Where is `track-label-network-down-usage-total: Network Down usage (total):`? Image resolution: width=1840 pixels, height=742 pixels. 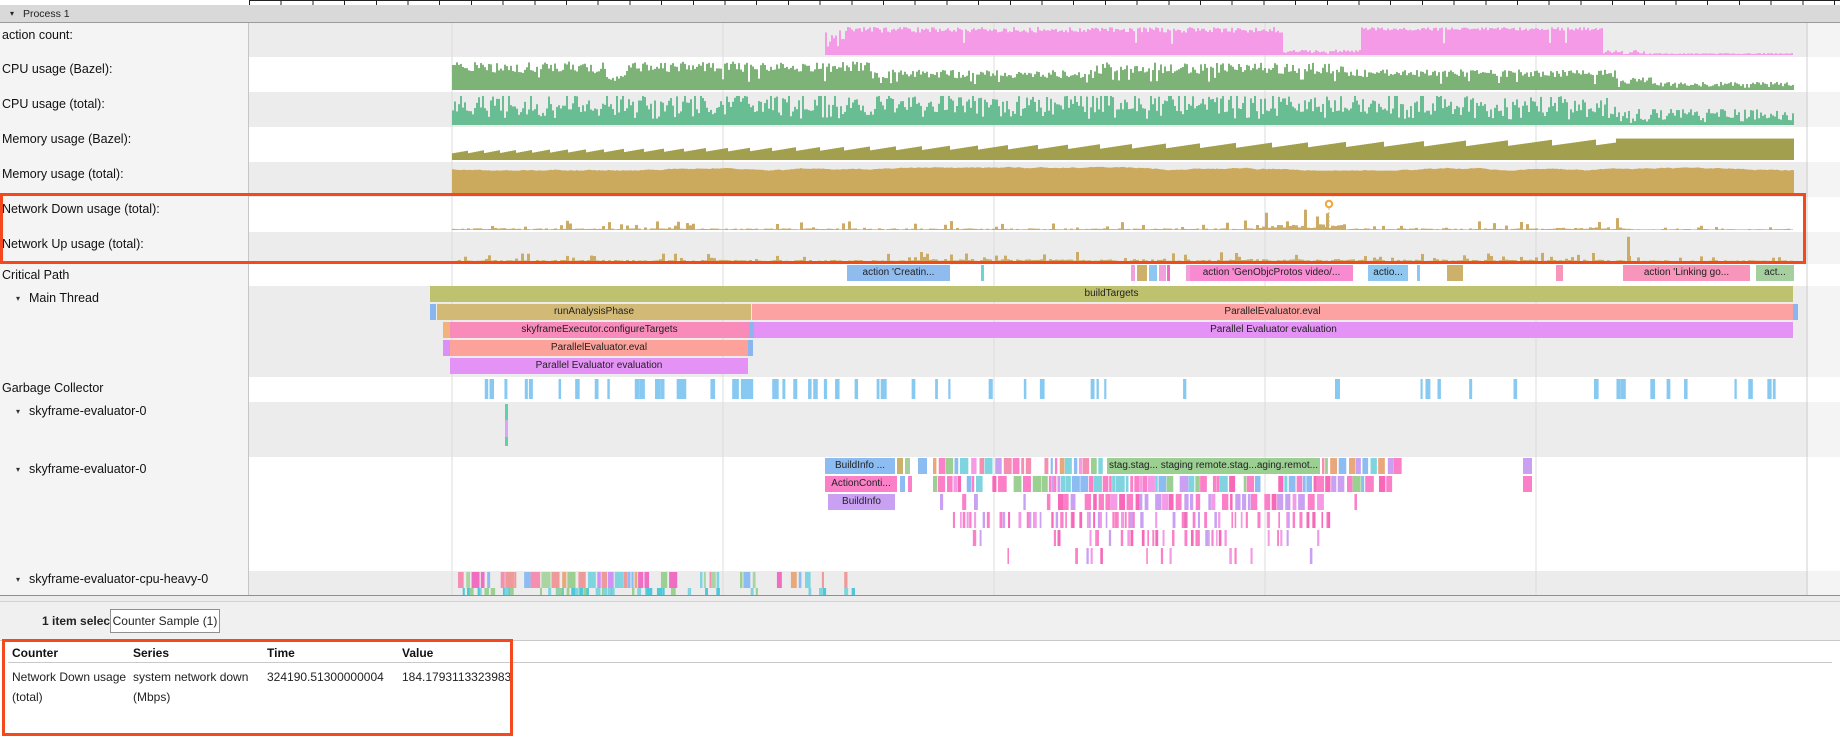 track-label-network-down-usage-total: Network Down usage (total): is located at coordinates (81, 209).